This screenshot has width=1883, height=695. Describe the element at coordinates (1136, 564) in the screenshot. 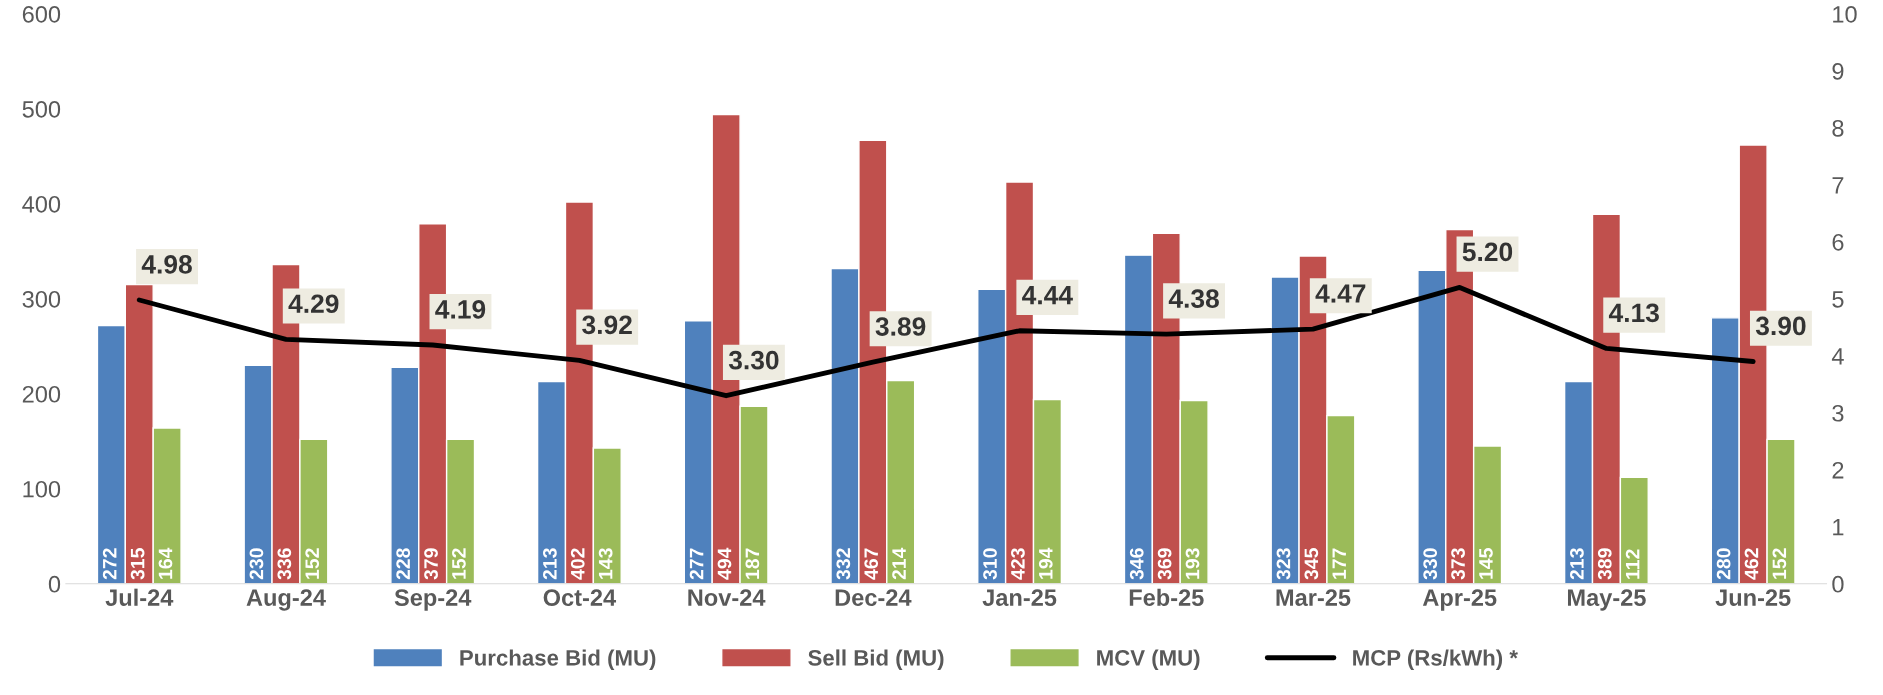

I see `data-label: 346` at that location.